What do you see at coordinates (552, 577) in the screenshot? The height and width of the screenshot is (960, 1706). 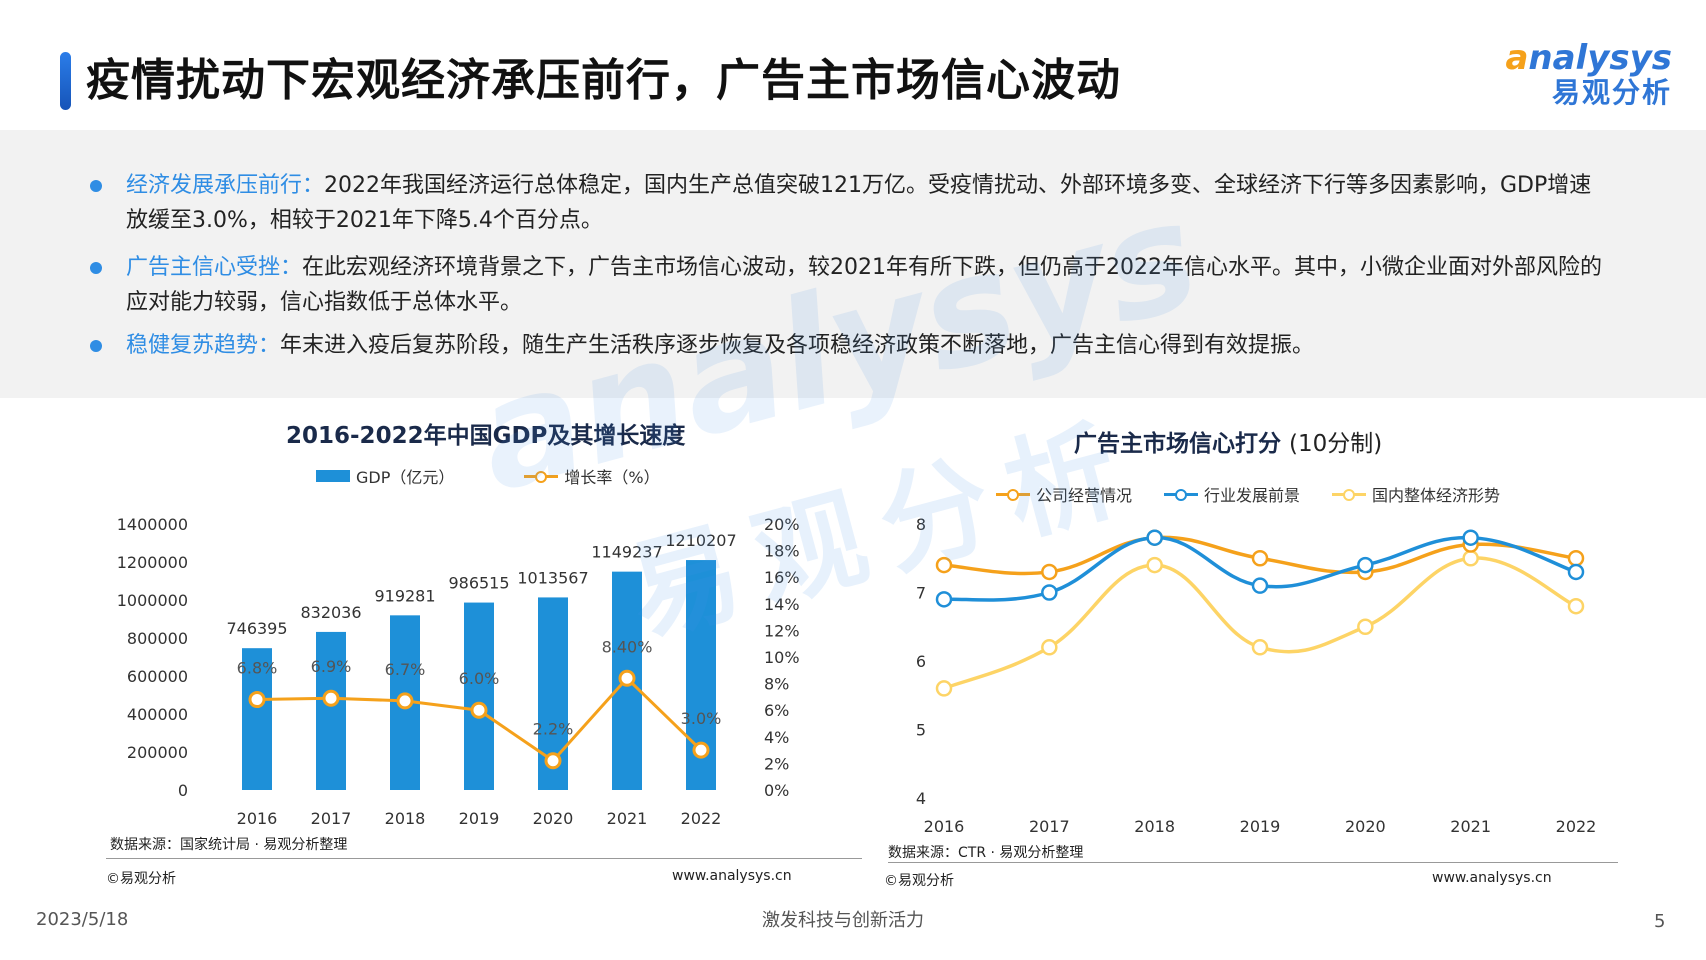 I see `gdp-data-label: 1013567` at bounding box center [552, 577].